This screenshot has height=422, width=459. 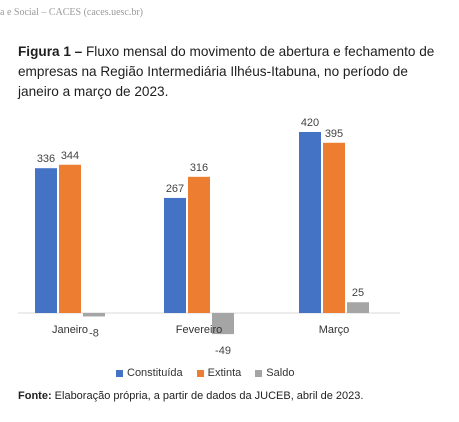 I want to click on data-label-saldo-2: 25, so click(x=358, y=293).